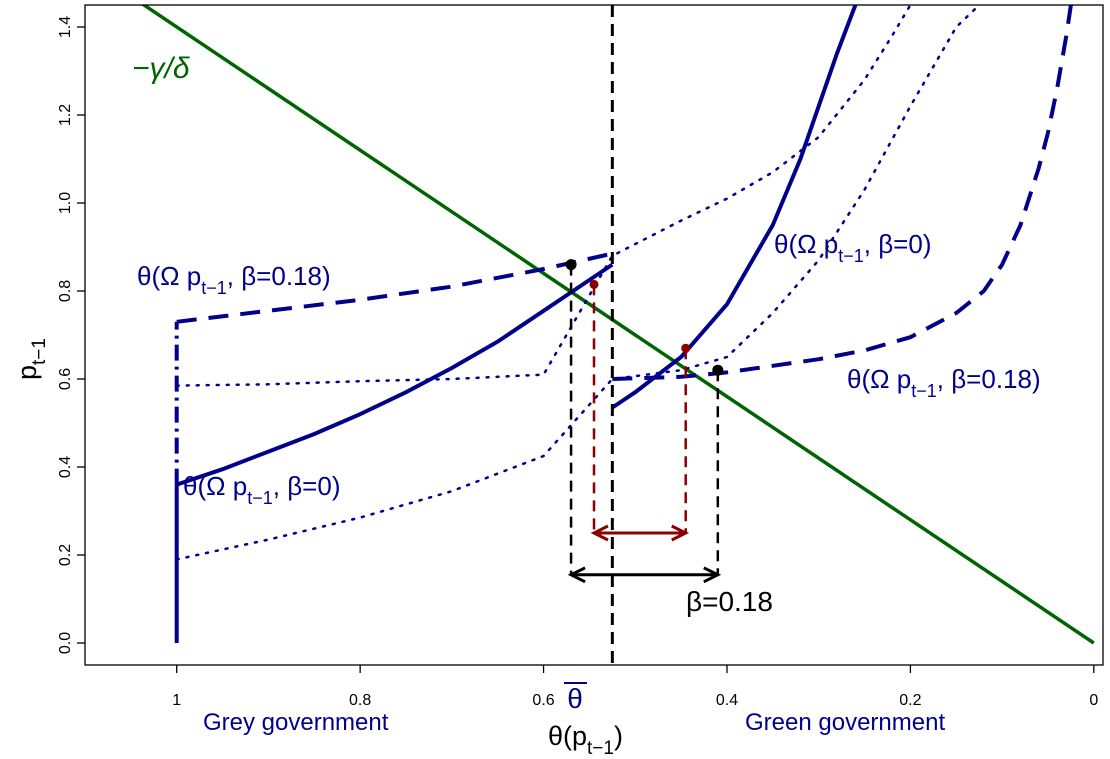  I want to click on x-tick-label: 0, so click(1093, 700).